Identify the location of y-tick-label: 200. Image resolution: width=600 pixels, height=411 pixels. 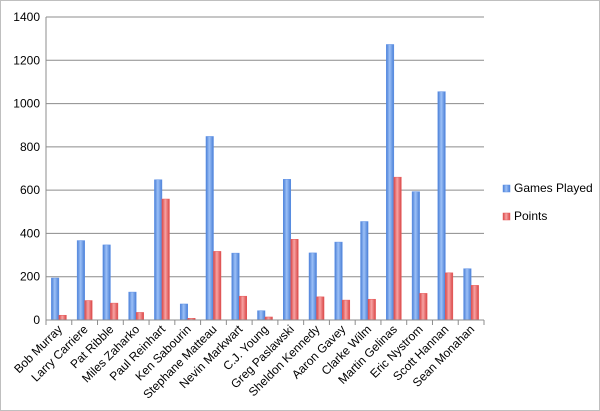
(30, 277).